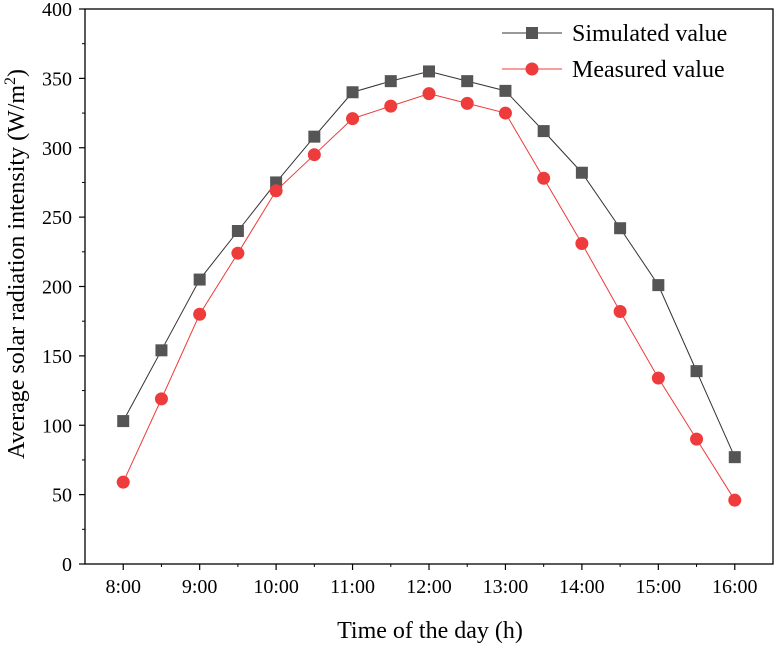 This screenshot has width=776, height=646. What do you see at coordinates (352, 587) in the screenshot?
I see `x-tick-label: 11:00` at bounding box center [352, 587].